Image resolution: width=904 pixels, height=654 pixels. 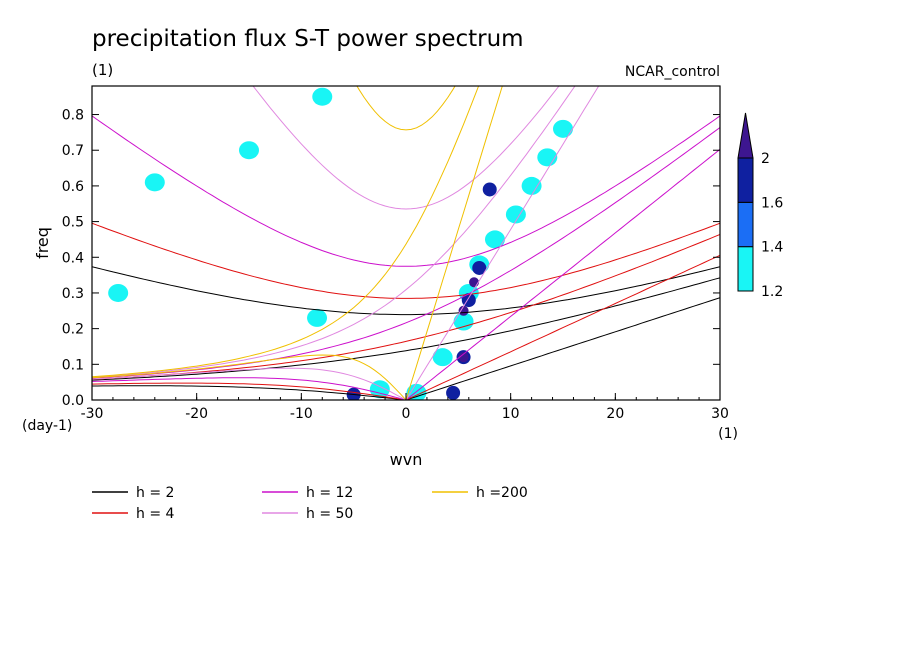 I want to click on y-tick-label: 0.3, so click(x=73, y=294).